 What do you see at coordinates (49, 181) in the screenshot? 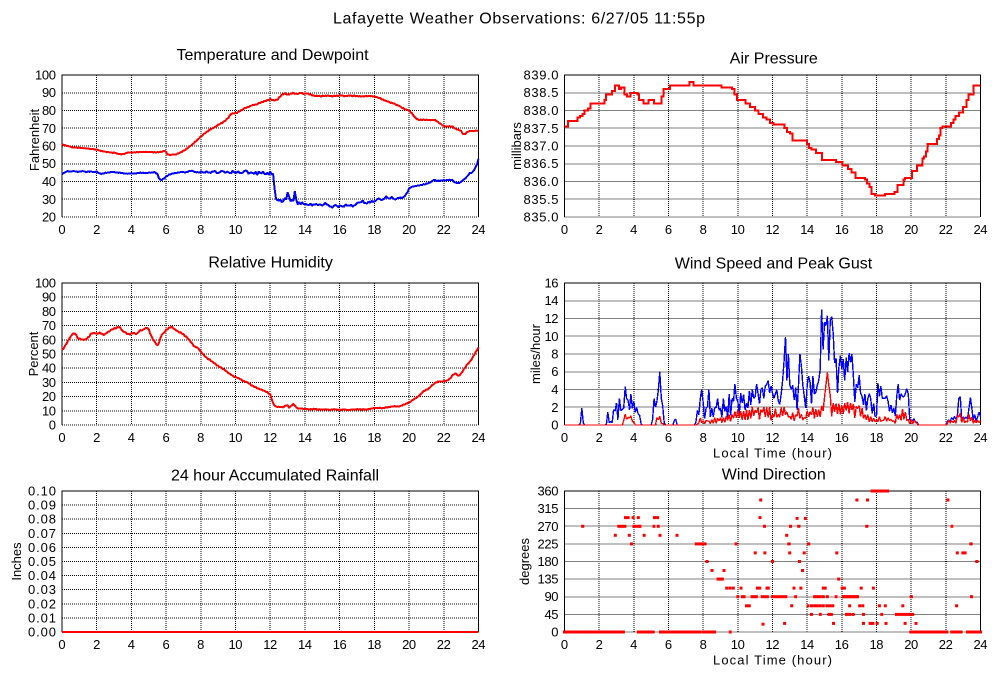
I see `svg-text: 40` at bounding box center [49, 181].